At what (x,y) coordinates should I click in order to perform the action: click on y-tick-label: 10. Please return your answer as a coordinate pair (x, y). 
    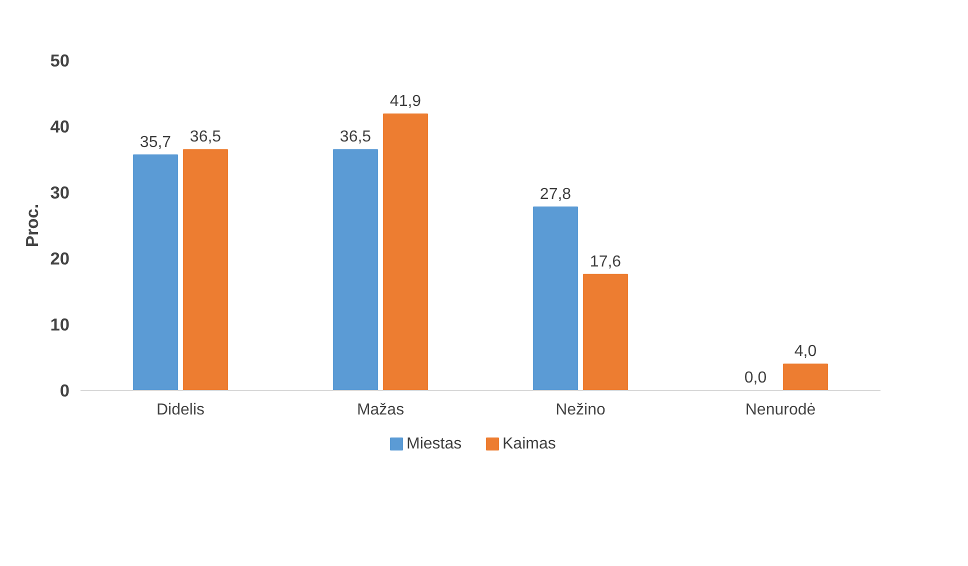
    Looking at the image, I should click on (60, 324).